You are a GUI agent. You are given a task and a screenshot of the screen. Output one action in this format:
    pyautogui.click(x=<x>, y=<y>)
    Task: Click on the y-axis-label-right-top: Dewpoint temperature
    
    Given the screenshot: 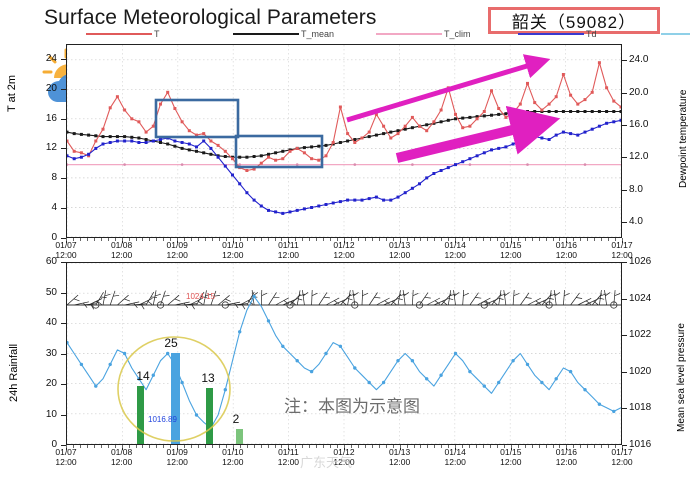 What is the action you would take?
    pyautogui.click(x=683, y=138)
    